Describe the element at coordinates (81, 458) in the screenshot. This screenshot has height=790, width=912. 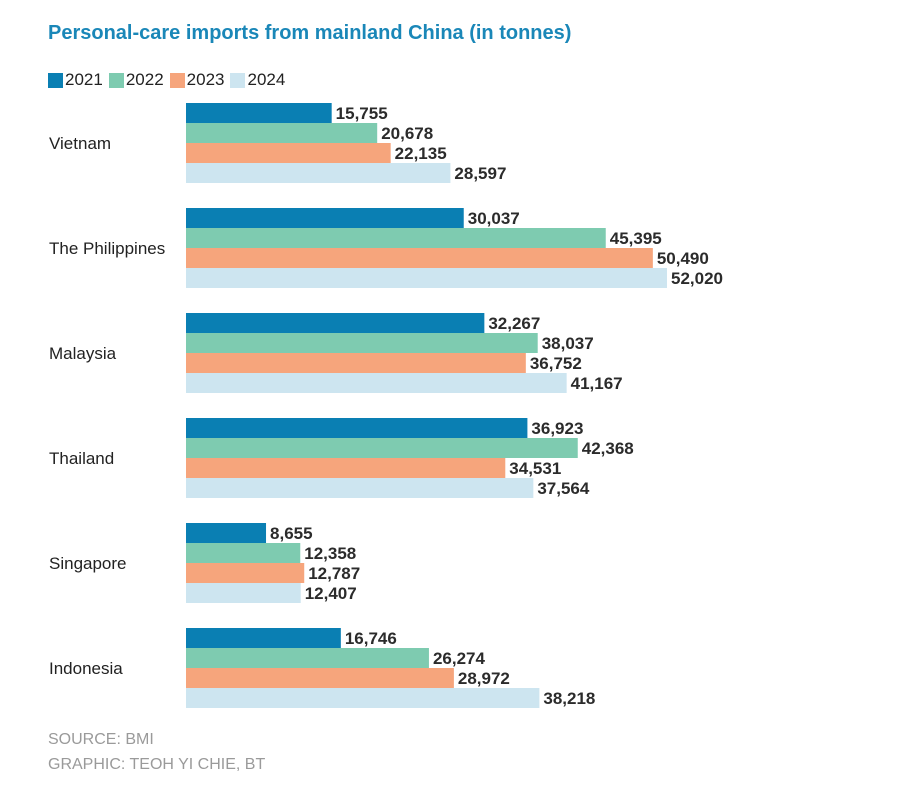
I see `category-label-thailand: Thailand` at that location.